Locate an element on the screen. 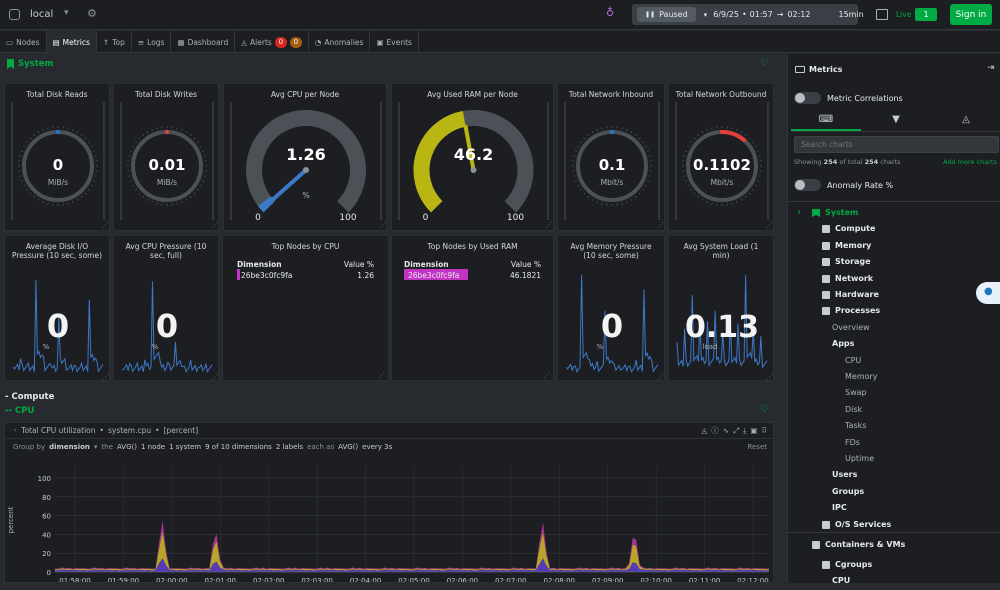 The image size is (1000, 590). tree-item-system: ›System is located at coordinates (894, 214).